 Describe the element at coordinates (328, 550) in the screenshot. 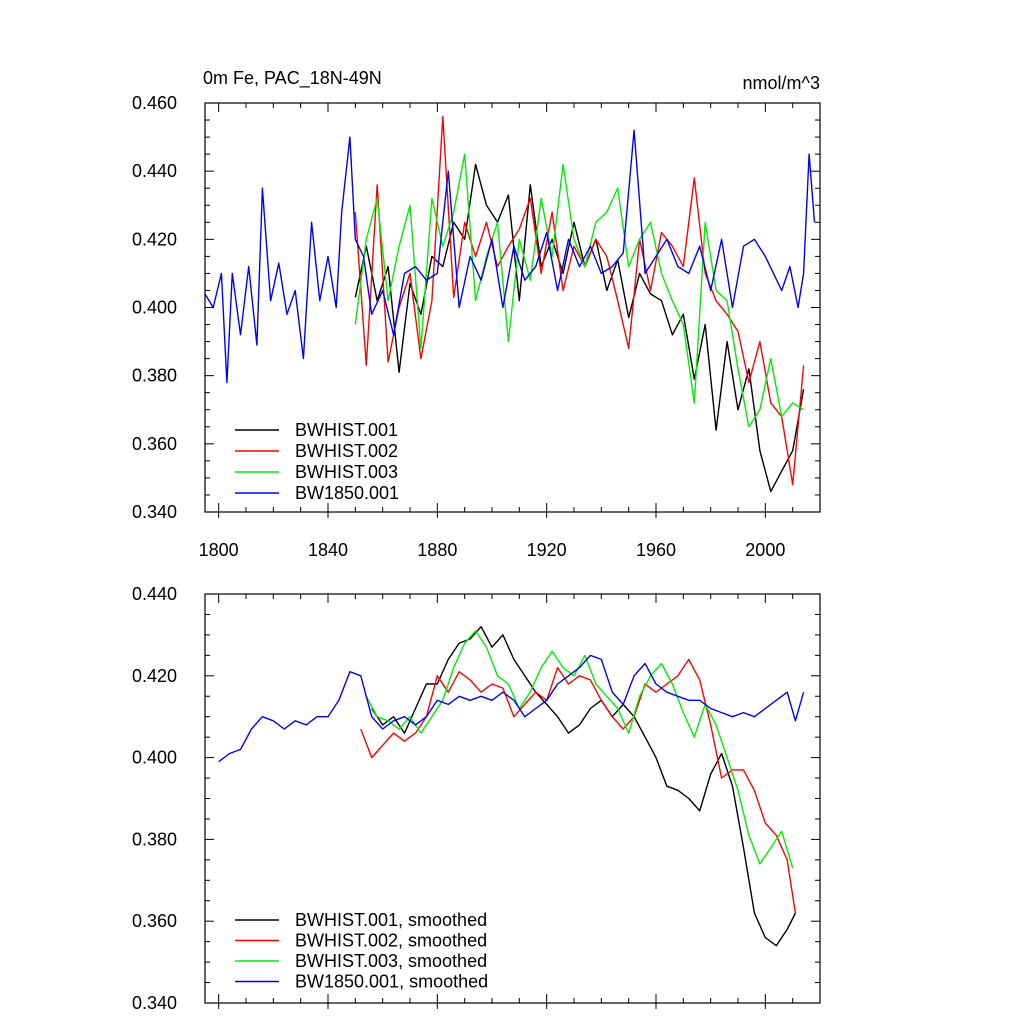

I see `x-tick-label: 1840` at that location.